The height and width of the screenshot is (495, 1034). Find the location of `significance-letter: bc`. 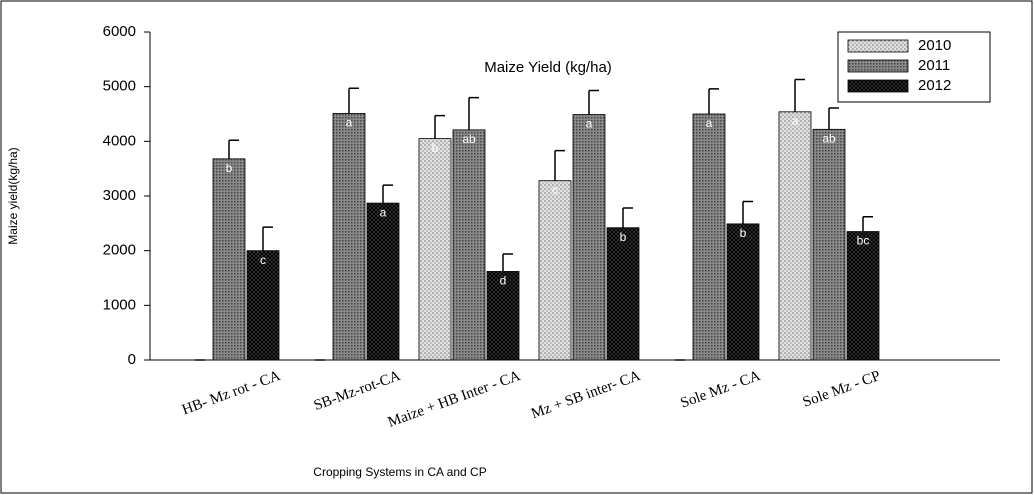

significance-letter: bc is located at coordinates (863, 241).